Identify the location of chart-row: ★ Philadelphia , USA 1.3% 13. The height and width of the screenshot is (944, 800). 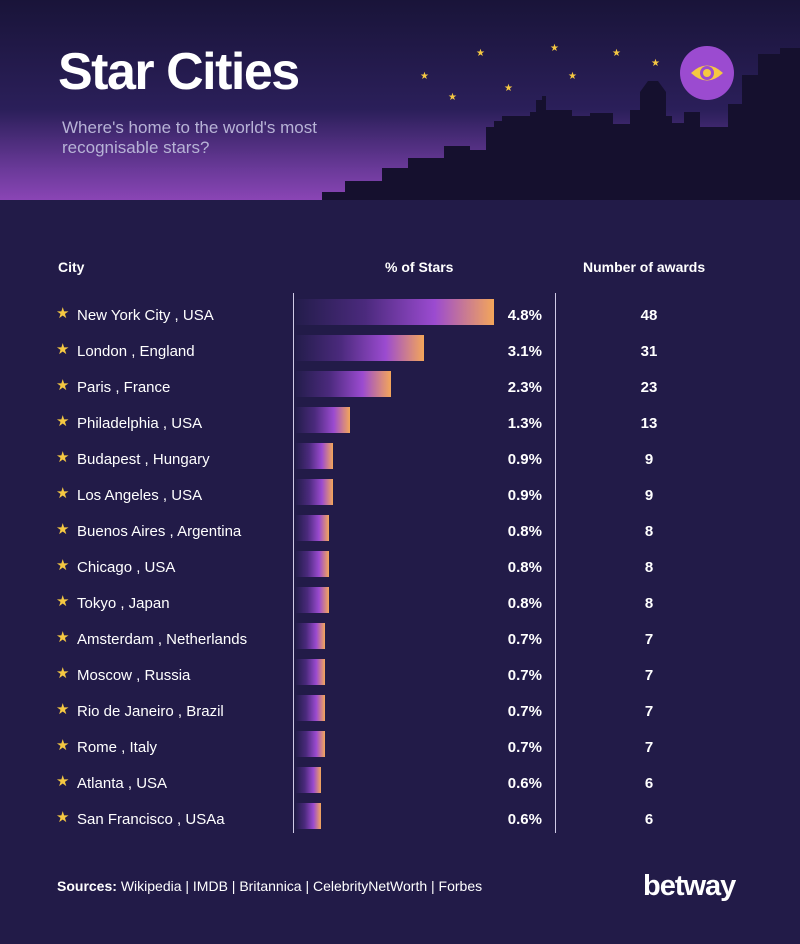
(400, 425).